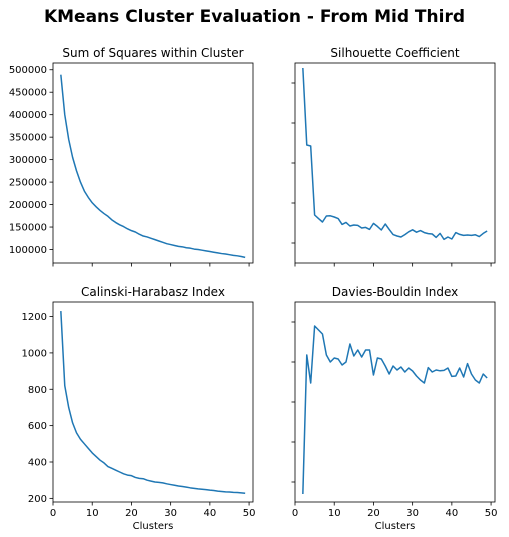 Image resolution: width=509 pixels, height=537 pixels. I want to click on y-tick-label-sum-of-squares: 500000, so click(28, 70).